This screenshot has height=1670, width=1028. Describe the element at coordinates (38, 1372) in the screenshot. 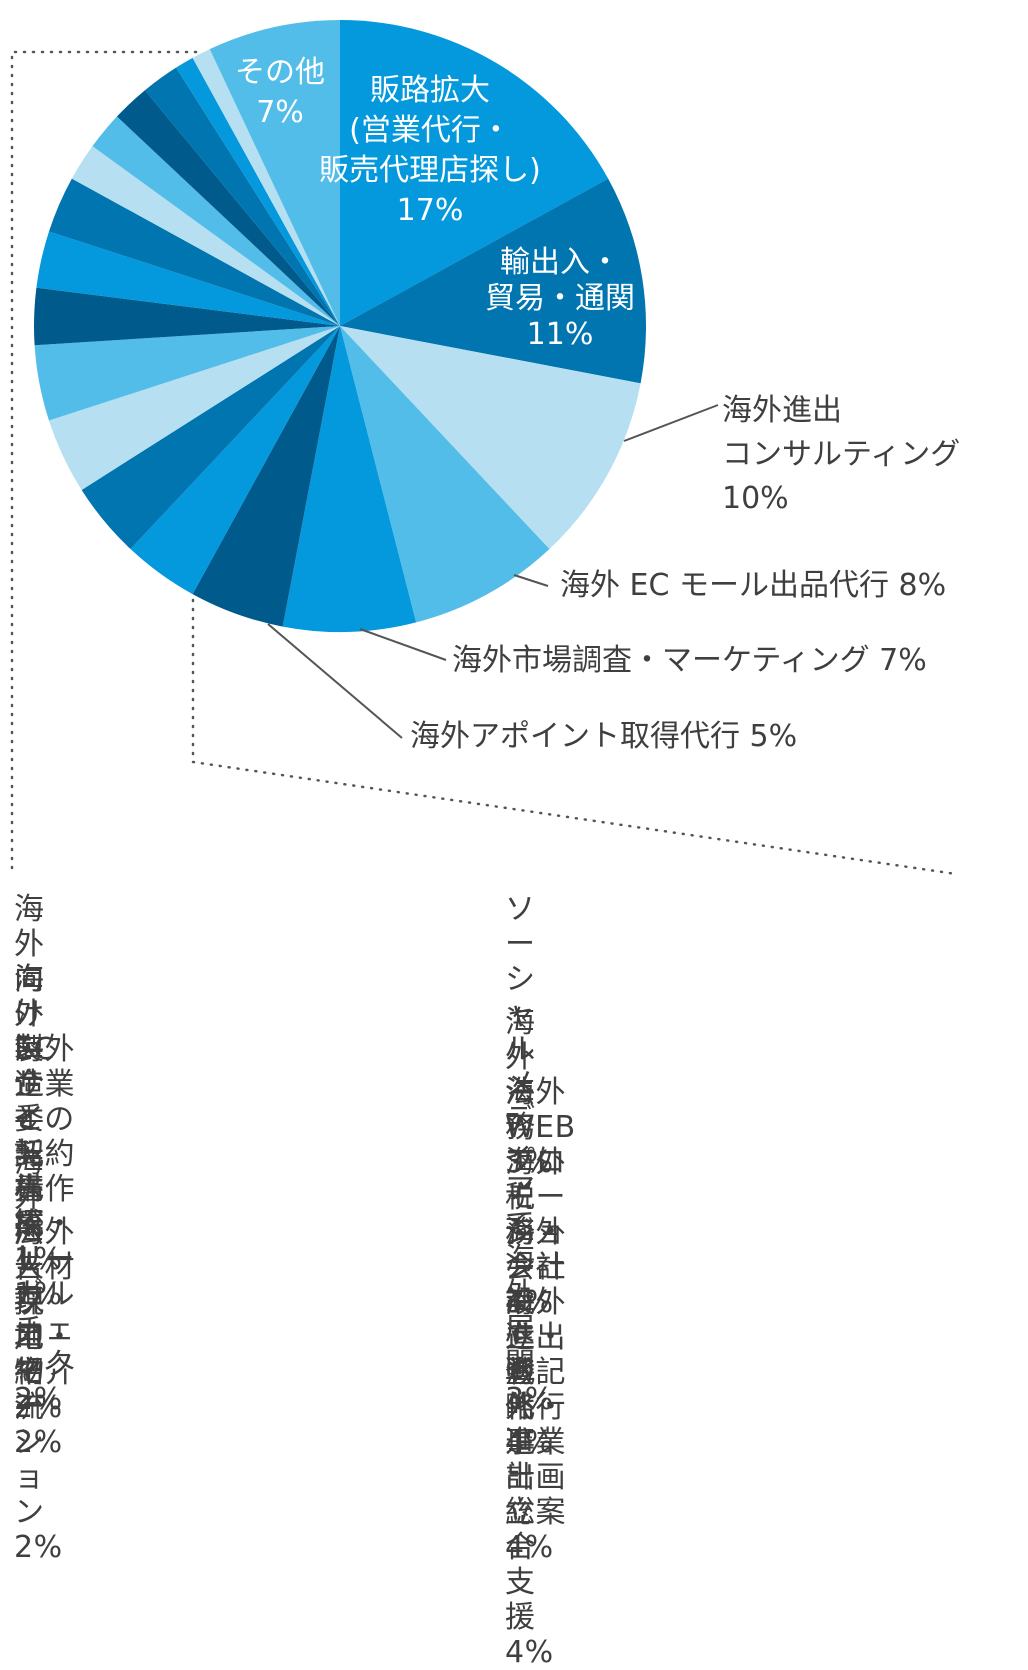

I see `legend-item: 現地物流 2%` at that location.